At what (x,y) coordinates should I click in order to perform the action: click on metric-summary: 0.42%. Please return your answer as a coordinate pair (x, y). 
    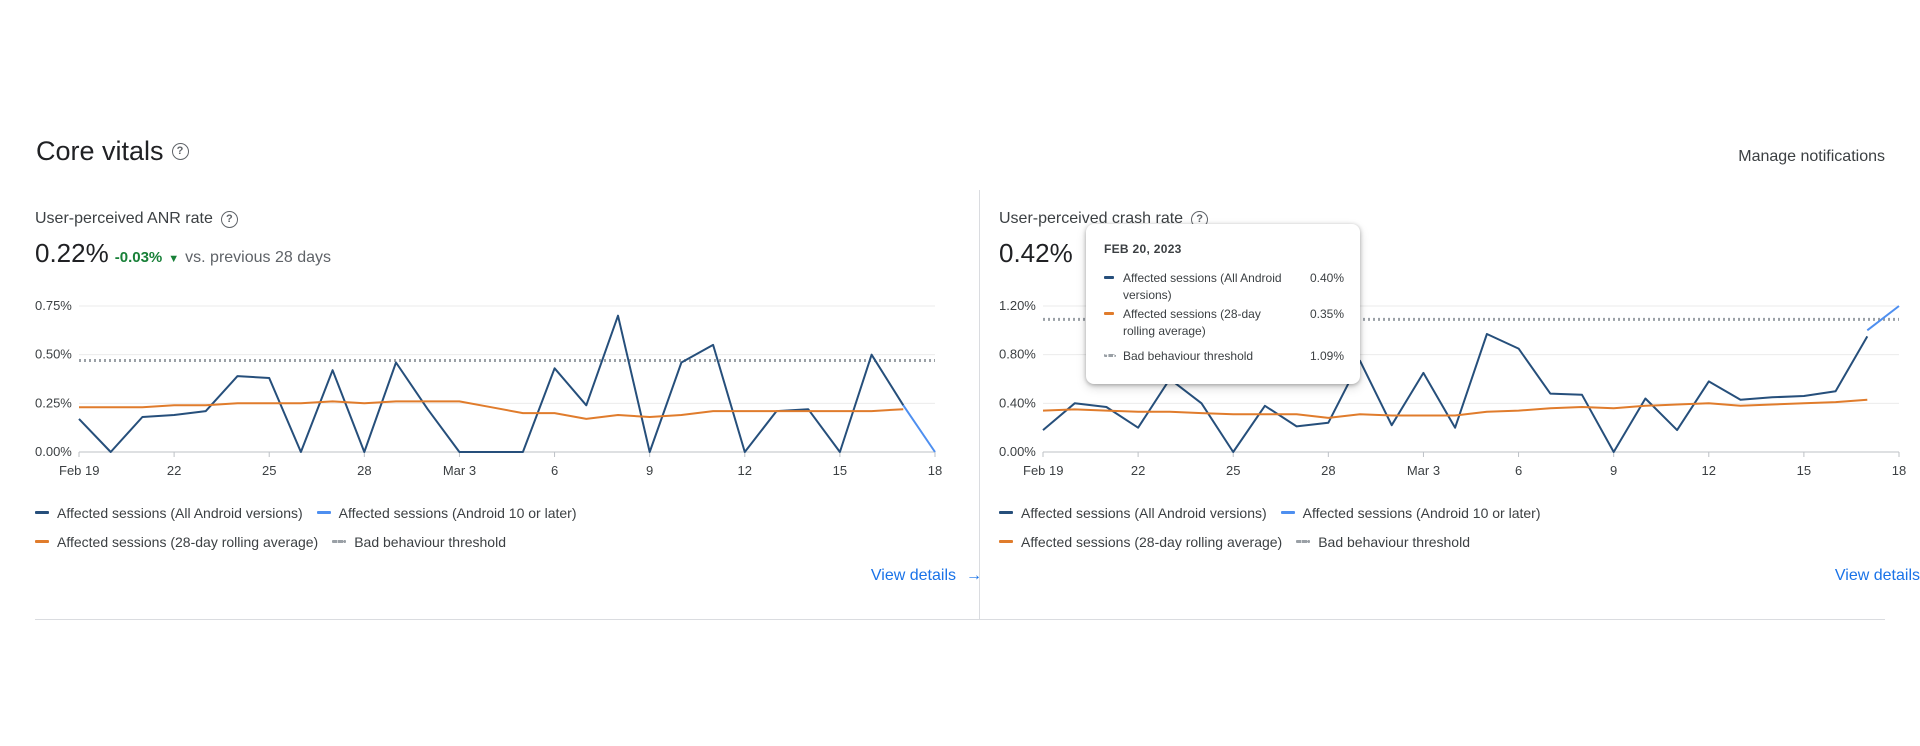
    Looking at the image, I should click on (1036, 253).